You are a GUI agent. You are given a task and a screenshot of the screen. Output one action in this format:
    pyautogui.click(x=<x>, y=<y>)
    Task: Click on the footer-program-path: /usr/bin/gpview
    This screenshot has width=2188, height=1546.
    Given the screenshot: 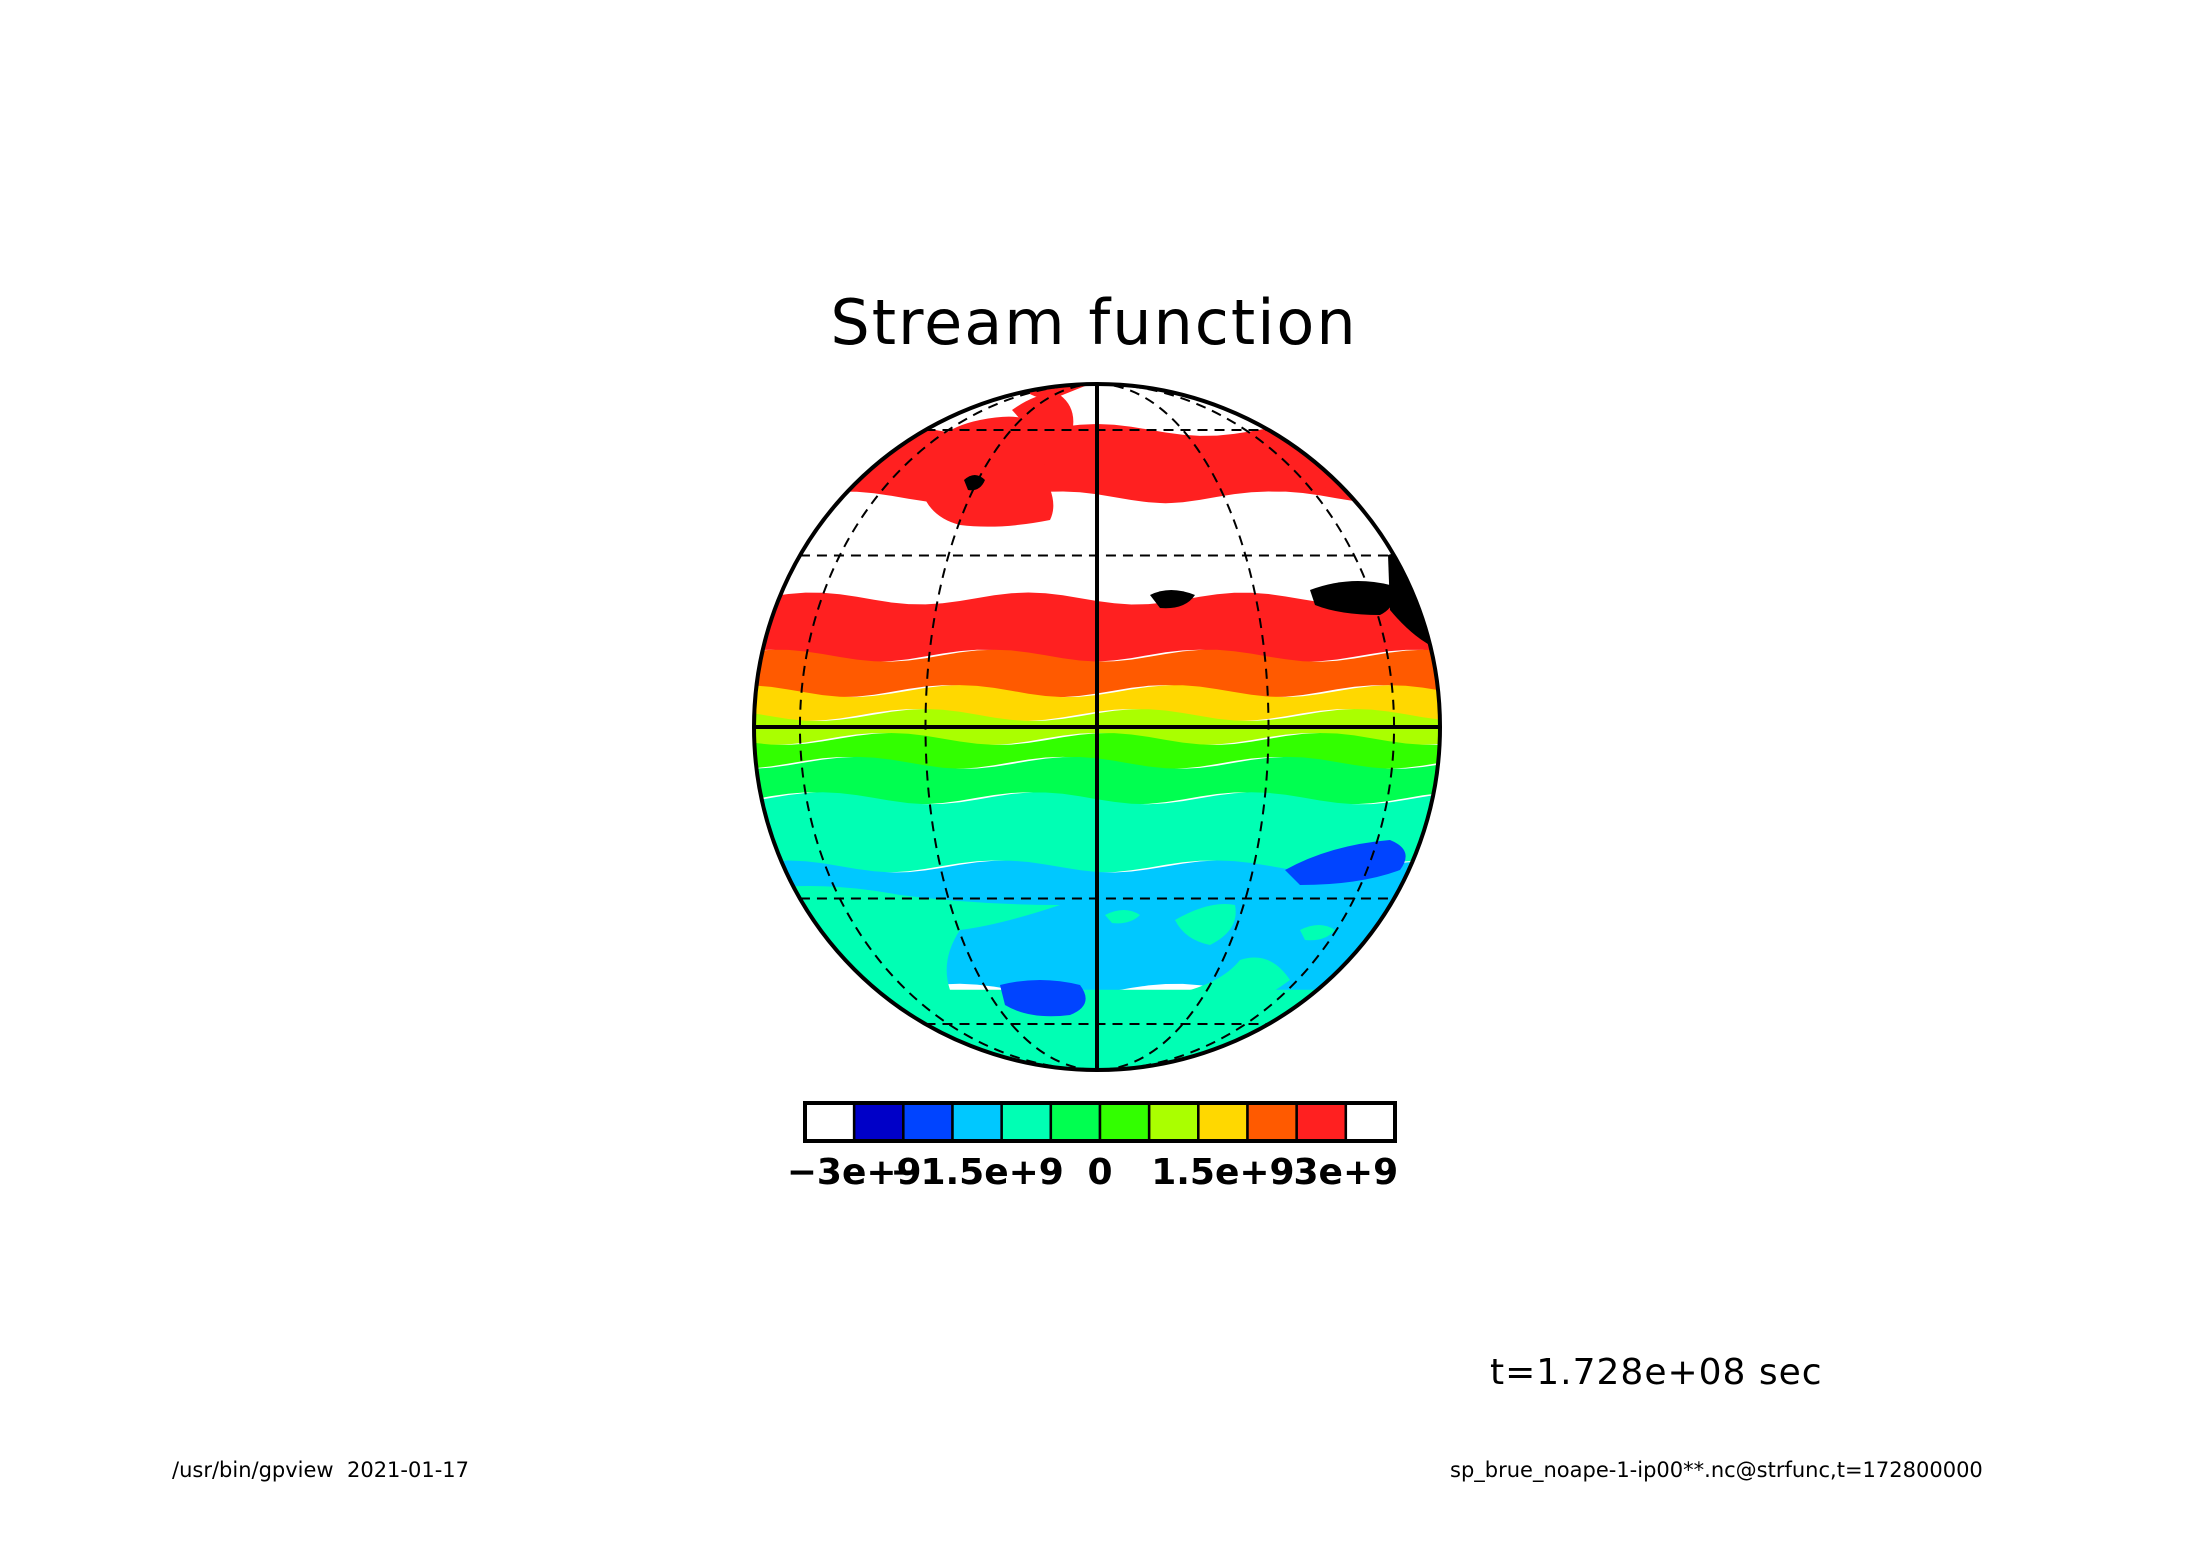 What is the action you would take?
    pyautogui.click(x=253, y=1470)
    